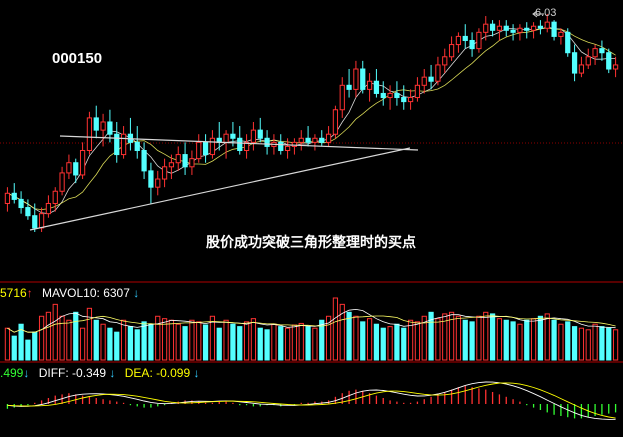  Describe the element at coordinates (311, 242) in the screenshot. I see `breakout-annotation: 股价成功突破三角形整理时的买点` at that location.